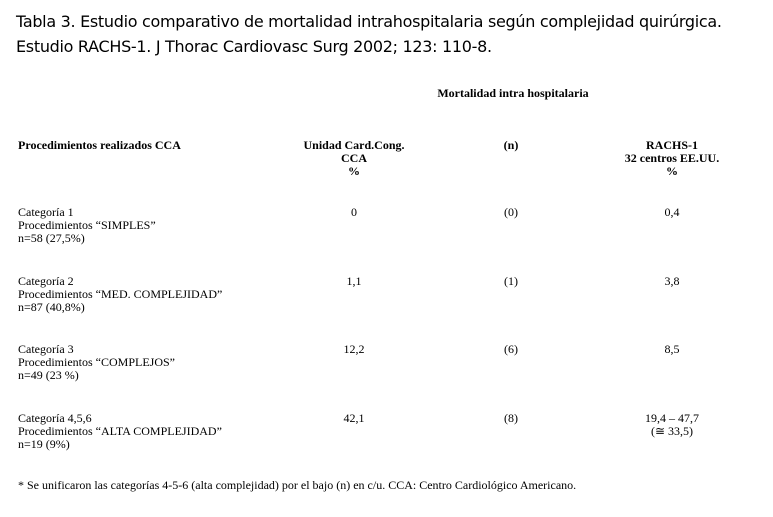 The width and height of the screenshot is (773, 517). What do you see at coordinates (511, 349) in the screenshot?
I see `row-n-value: (6)` at bounding box center [511, 349].